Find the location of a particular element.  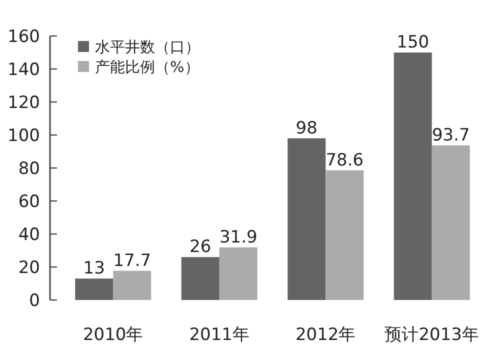

y-tick-label: 80 is located at coordinates (29, 169).